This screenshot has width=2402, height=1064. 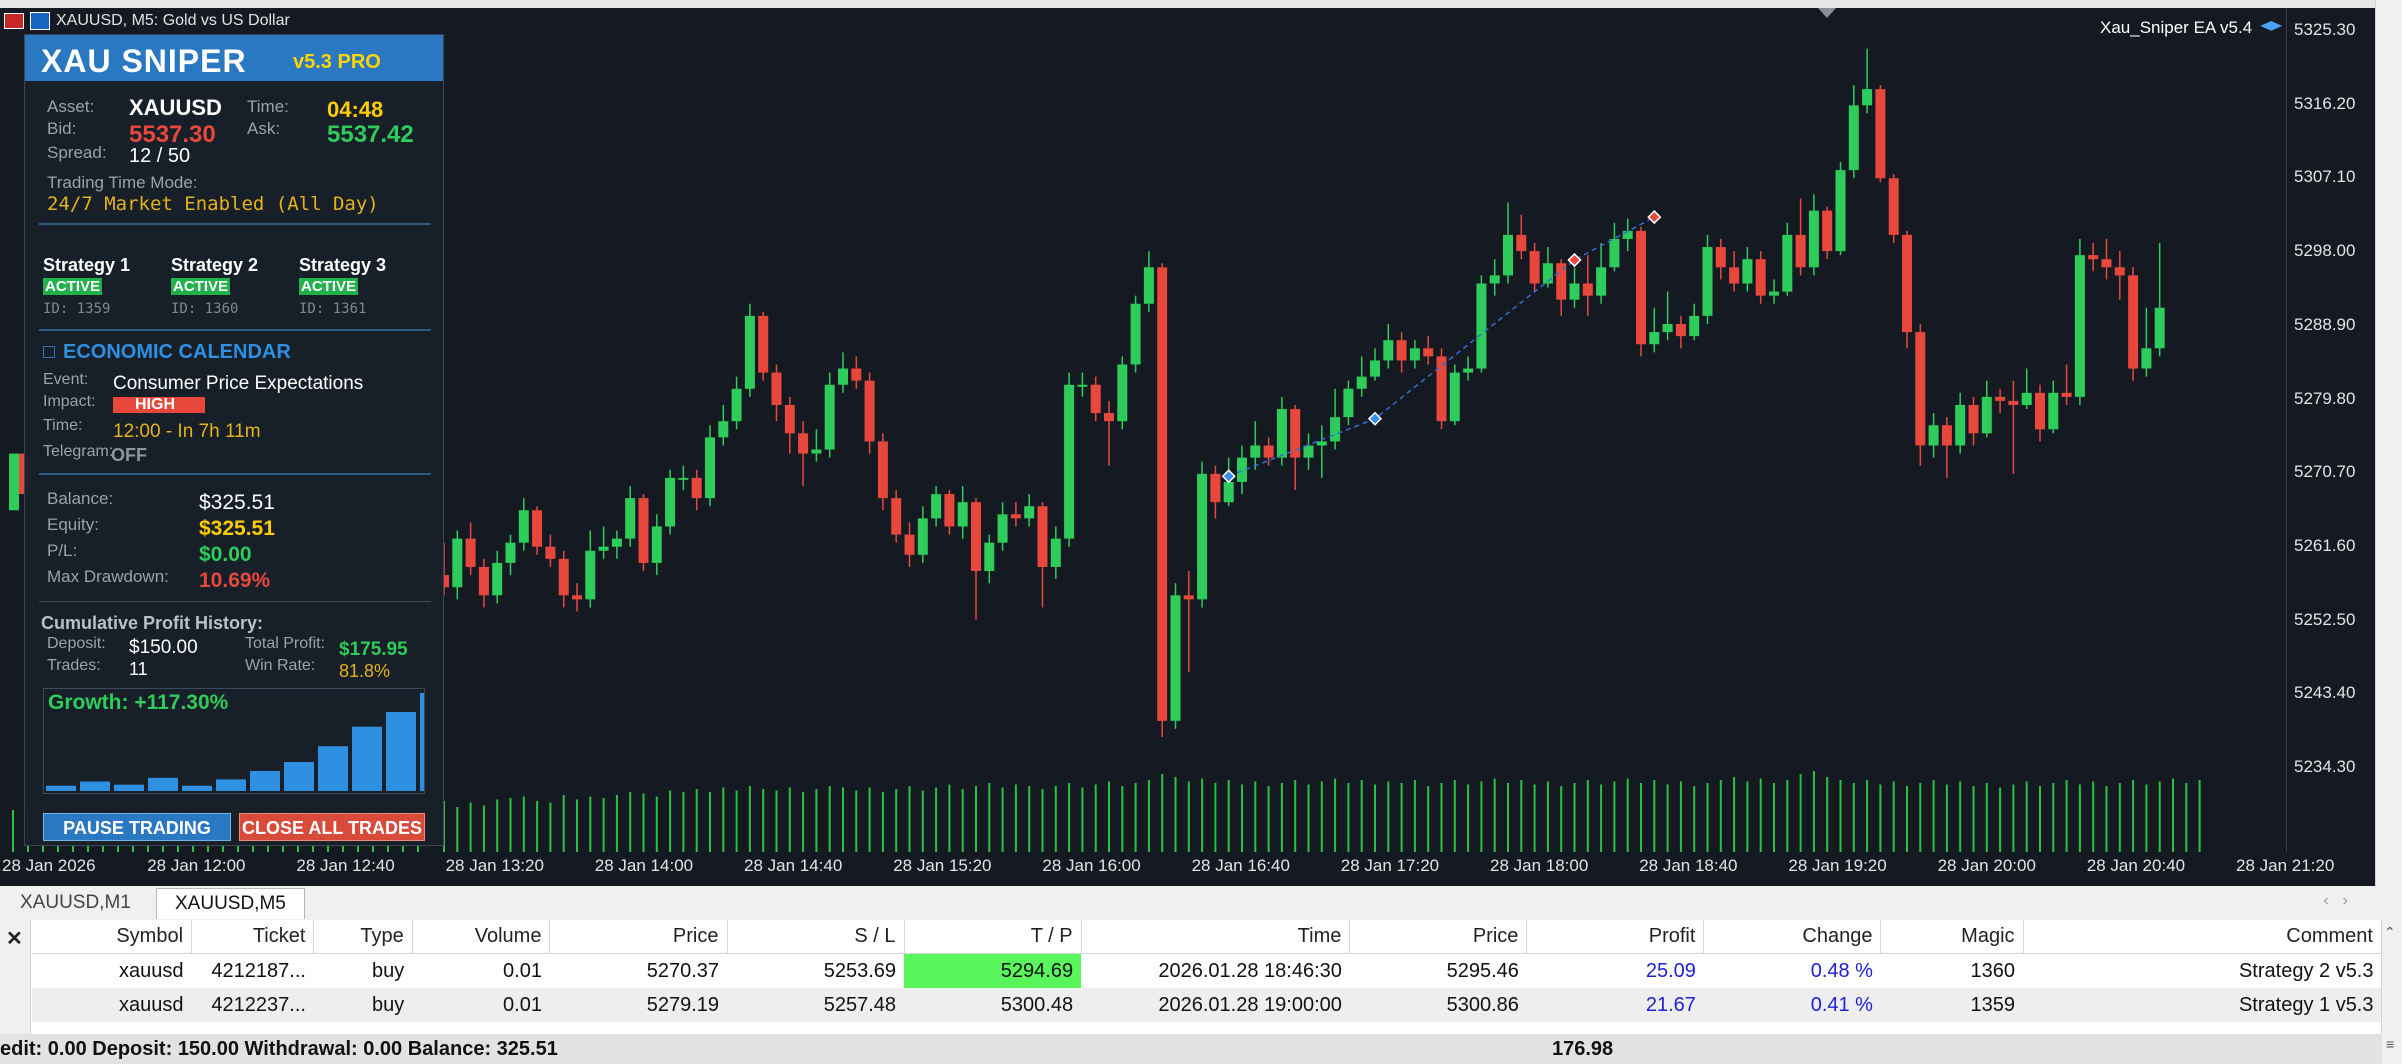 I want to click on column-header: Ticket, so click(x=253, y=937).